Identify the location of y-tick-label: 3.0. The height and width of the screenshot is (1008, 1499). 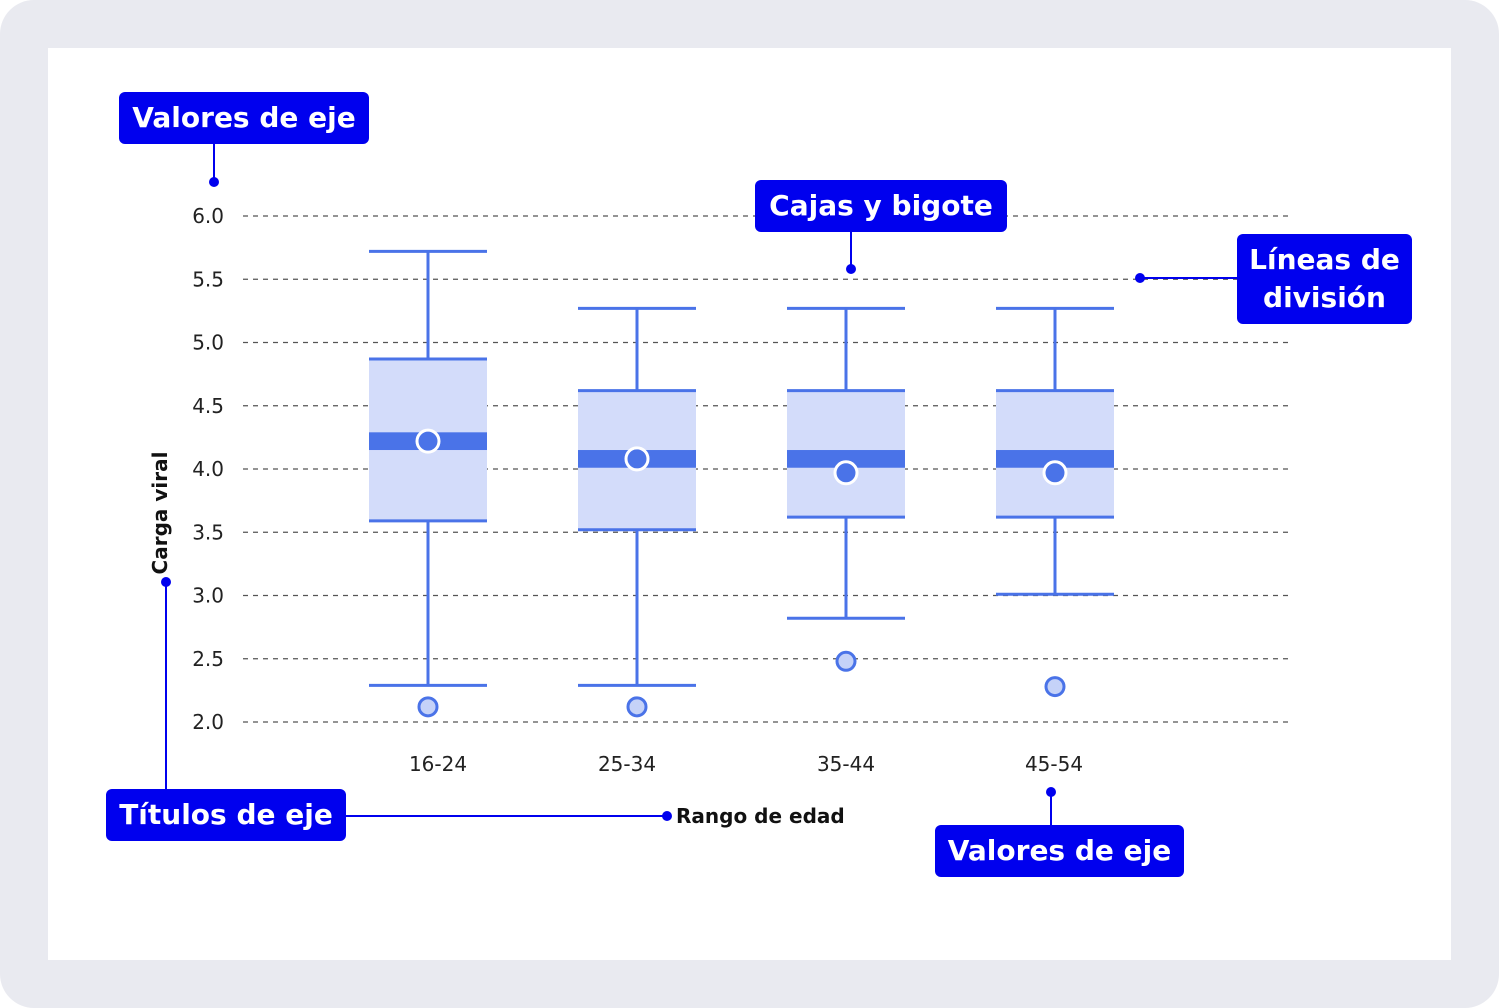
(208, 596).